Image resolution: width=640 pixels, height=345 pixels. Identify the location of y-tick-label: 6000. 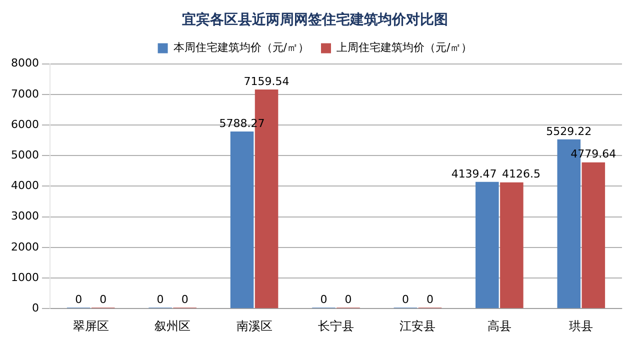
(24, 124).